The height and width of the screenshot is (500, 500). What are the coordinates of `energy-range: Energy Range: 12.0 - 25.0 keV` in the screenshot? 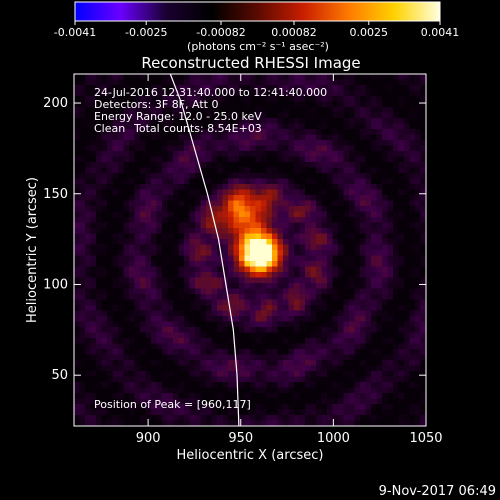 It's located at (178, 116).